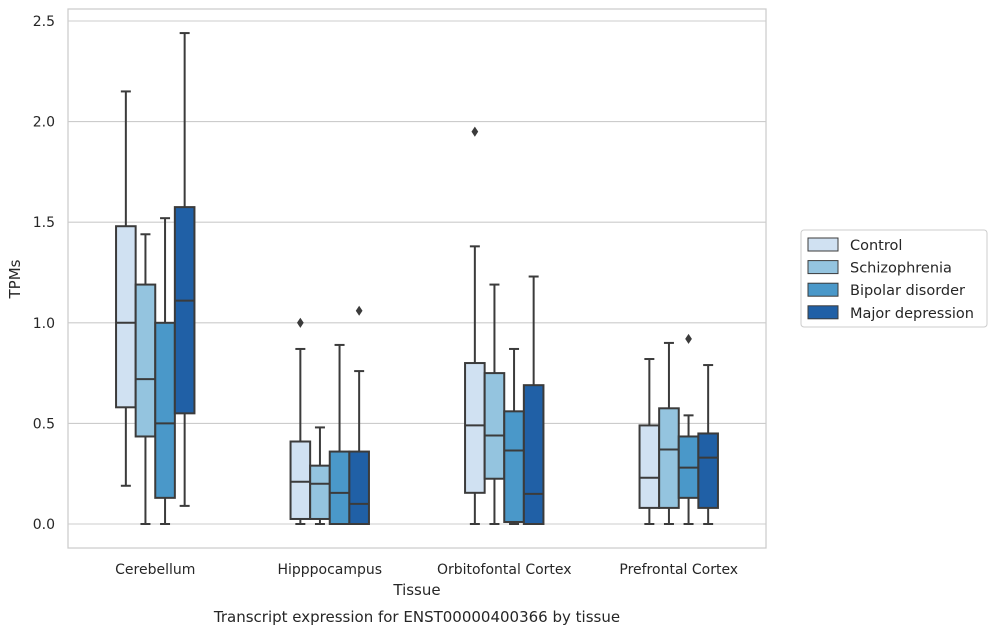 This screenshot has height=634, width=997. I want to click on x-axis-title: Tissue, so click(416, 590).